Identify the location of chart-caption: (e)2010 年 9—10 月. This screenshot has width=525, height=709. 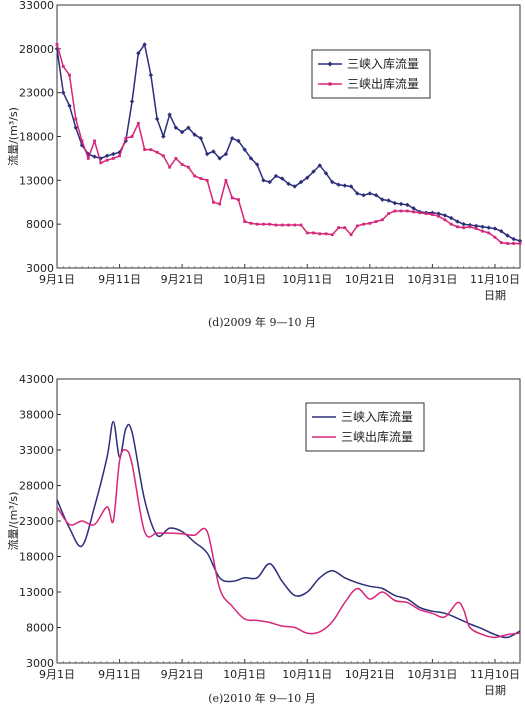
(262, 698).